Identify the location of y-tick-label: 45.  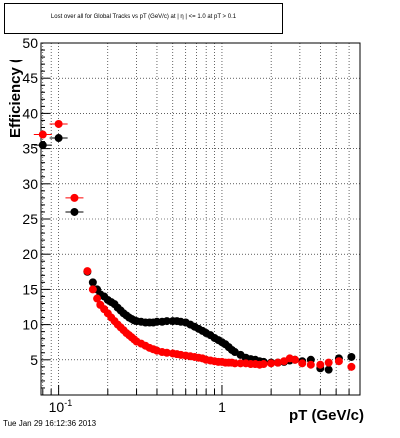
(30, 78).